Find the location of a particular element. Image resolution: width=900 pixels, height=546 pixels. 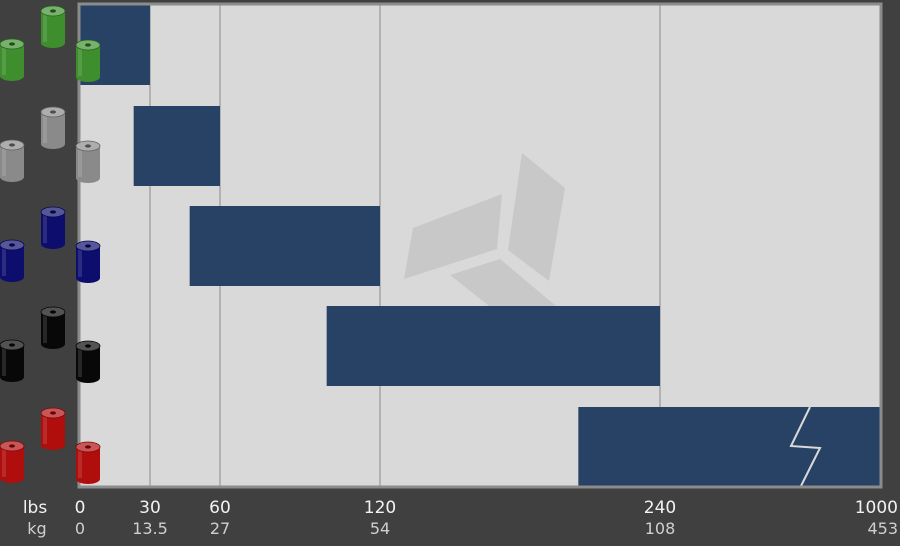

spring-icon-black-top is located at coordinates (53, 327).